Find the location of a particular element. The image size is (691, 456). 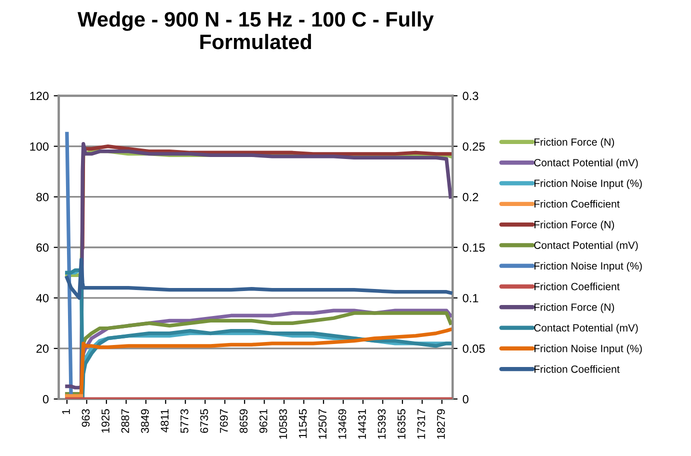

y-tick-label: 80 is located at coordinates (42, 197).